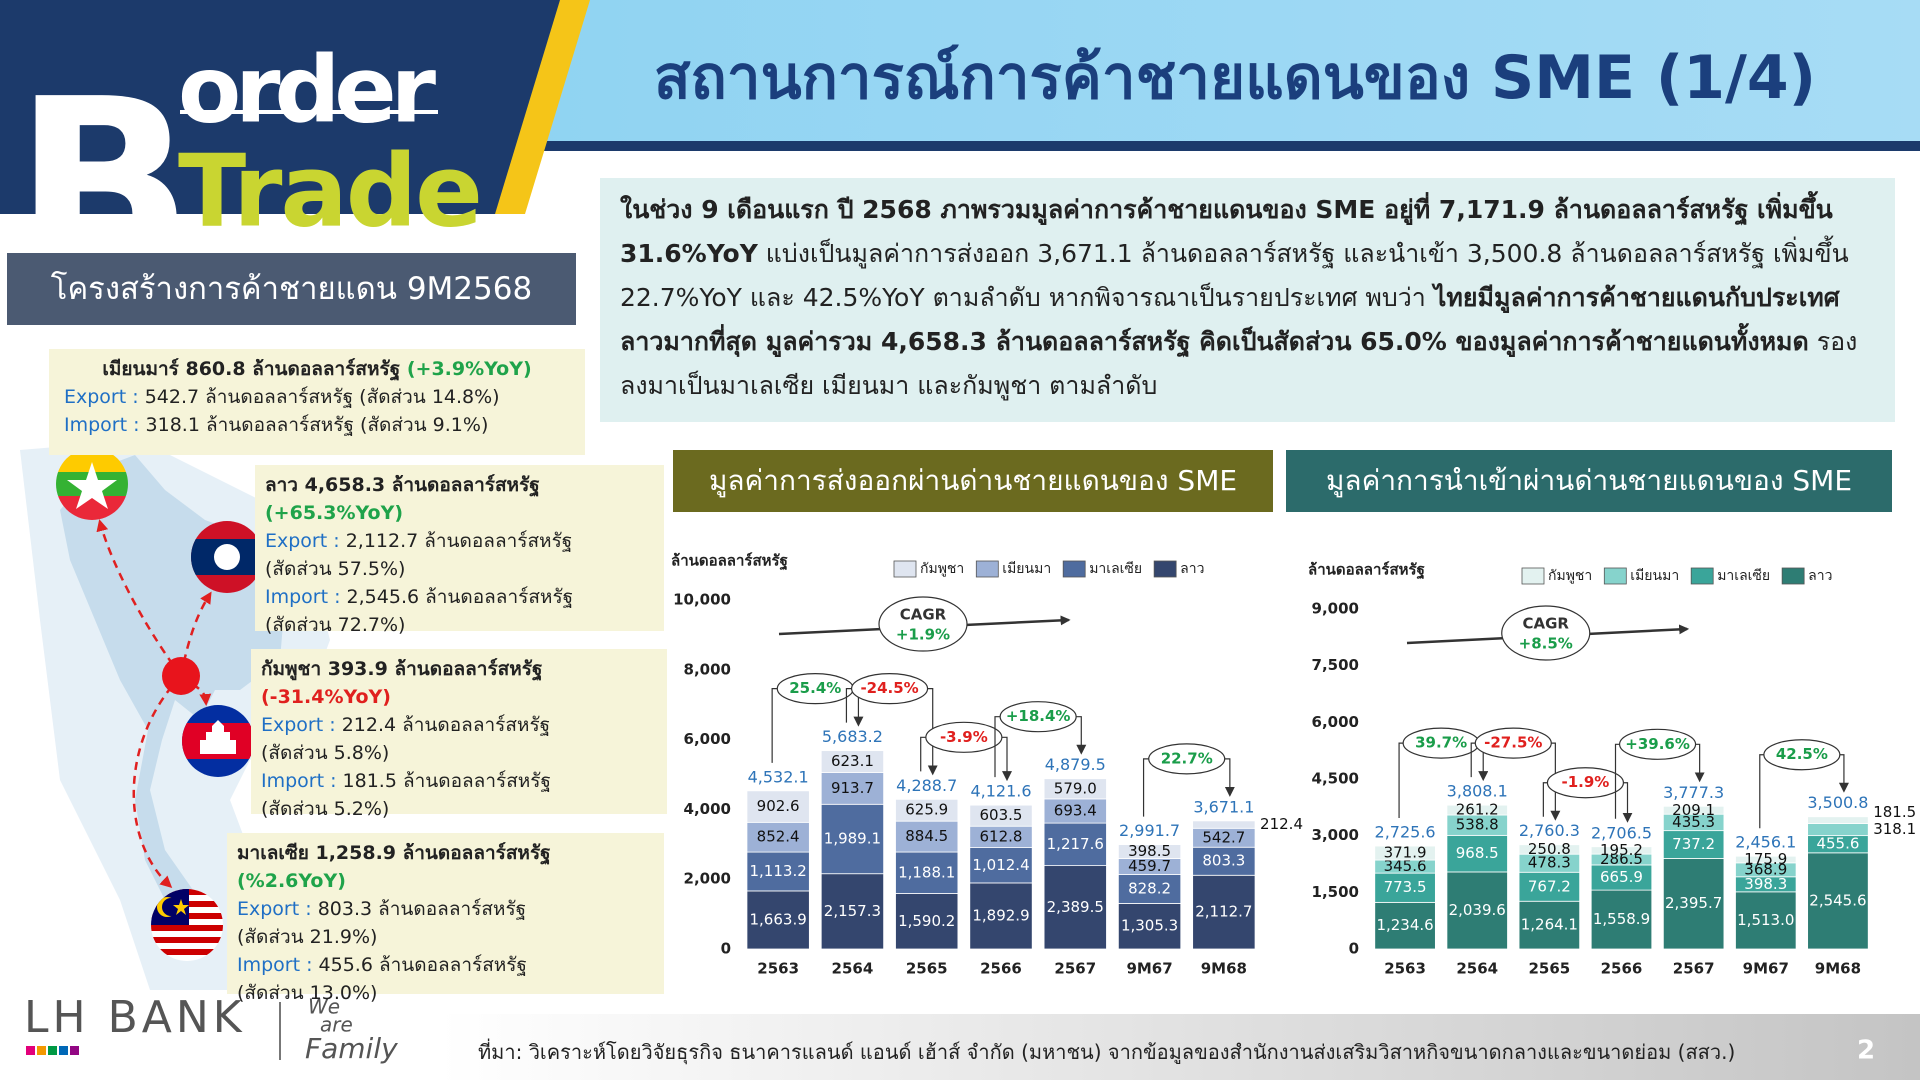 The height and width of the screenshot is (1080, 1920). I want to click on value-label: 1,217.6, so click(1075, 844).